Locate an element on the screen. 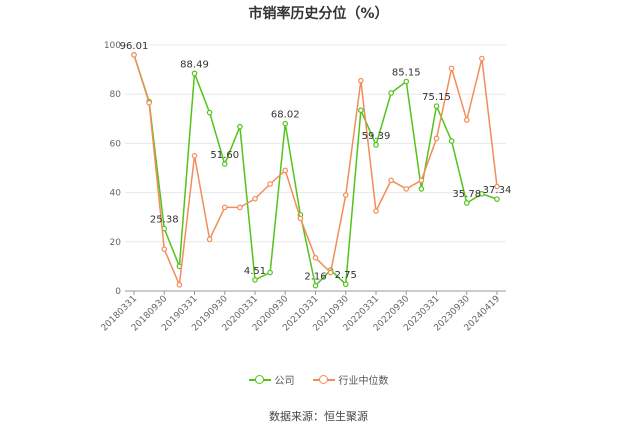 The image size is (637, 431). legend-item-industry-median: 行业中位数 is located at coordinates (350, 379).